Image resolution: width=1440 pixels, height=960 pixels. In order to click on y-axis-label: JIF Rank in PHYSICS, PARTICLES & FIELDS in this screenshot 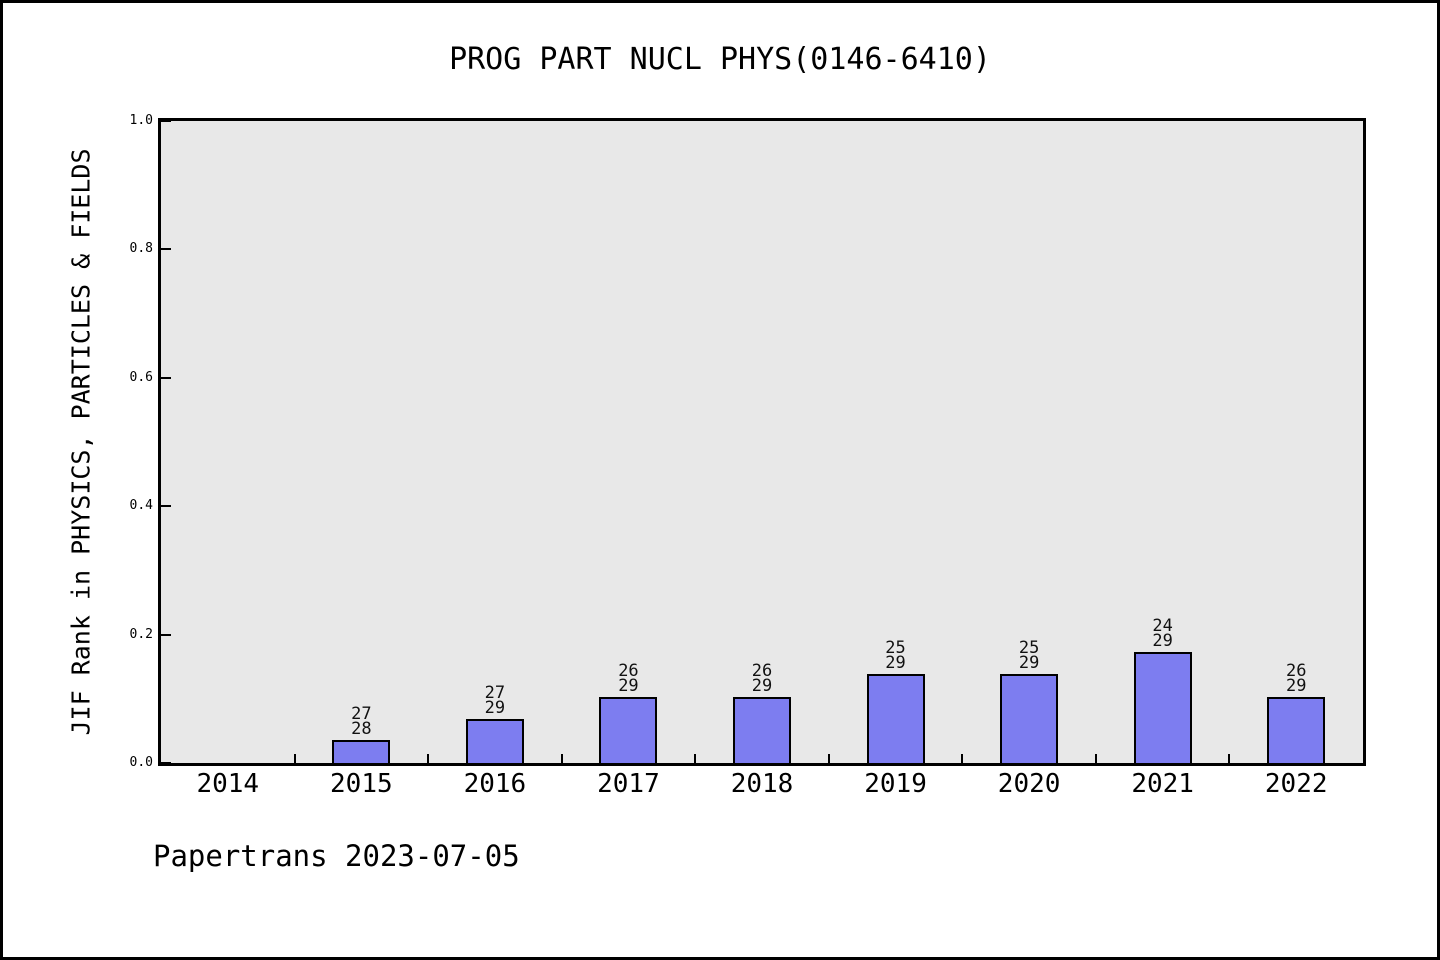, I will do `click(81, 442)`.